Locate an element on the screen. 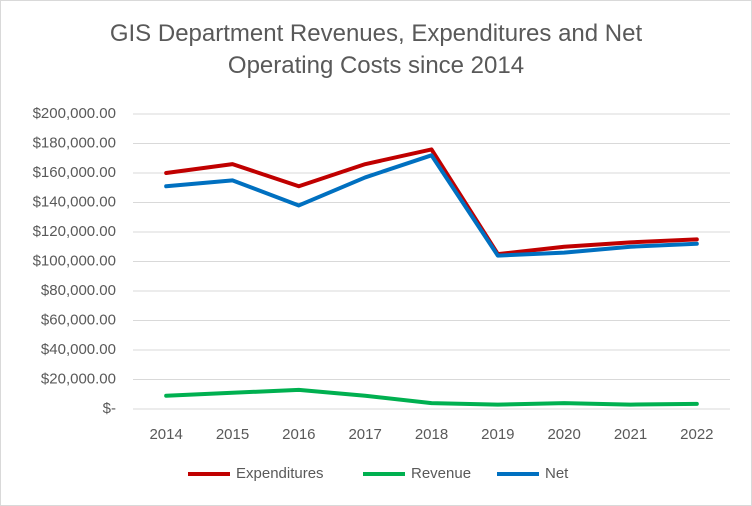 This screenshot has width=752, height=506. y-tick-label: $80,000.00 is located at coordinates (78, 290).